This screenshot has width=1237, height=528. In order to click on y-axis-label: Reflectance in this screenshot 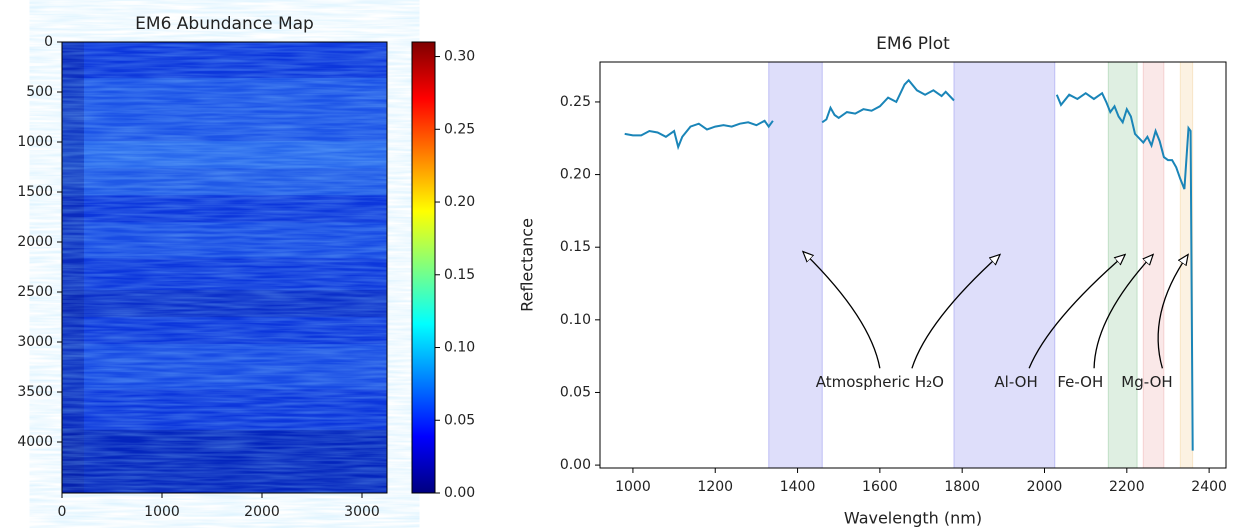, I will do `click(527, 265)`.